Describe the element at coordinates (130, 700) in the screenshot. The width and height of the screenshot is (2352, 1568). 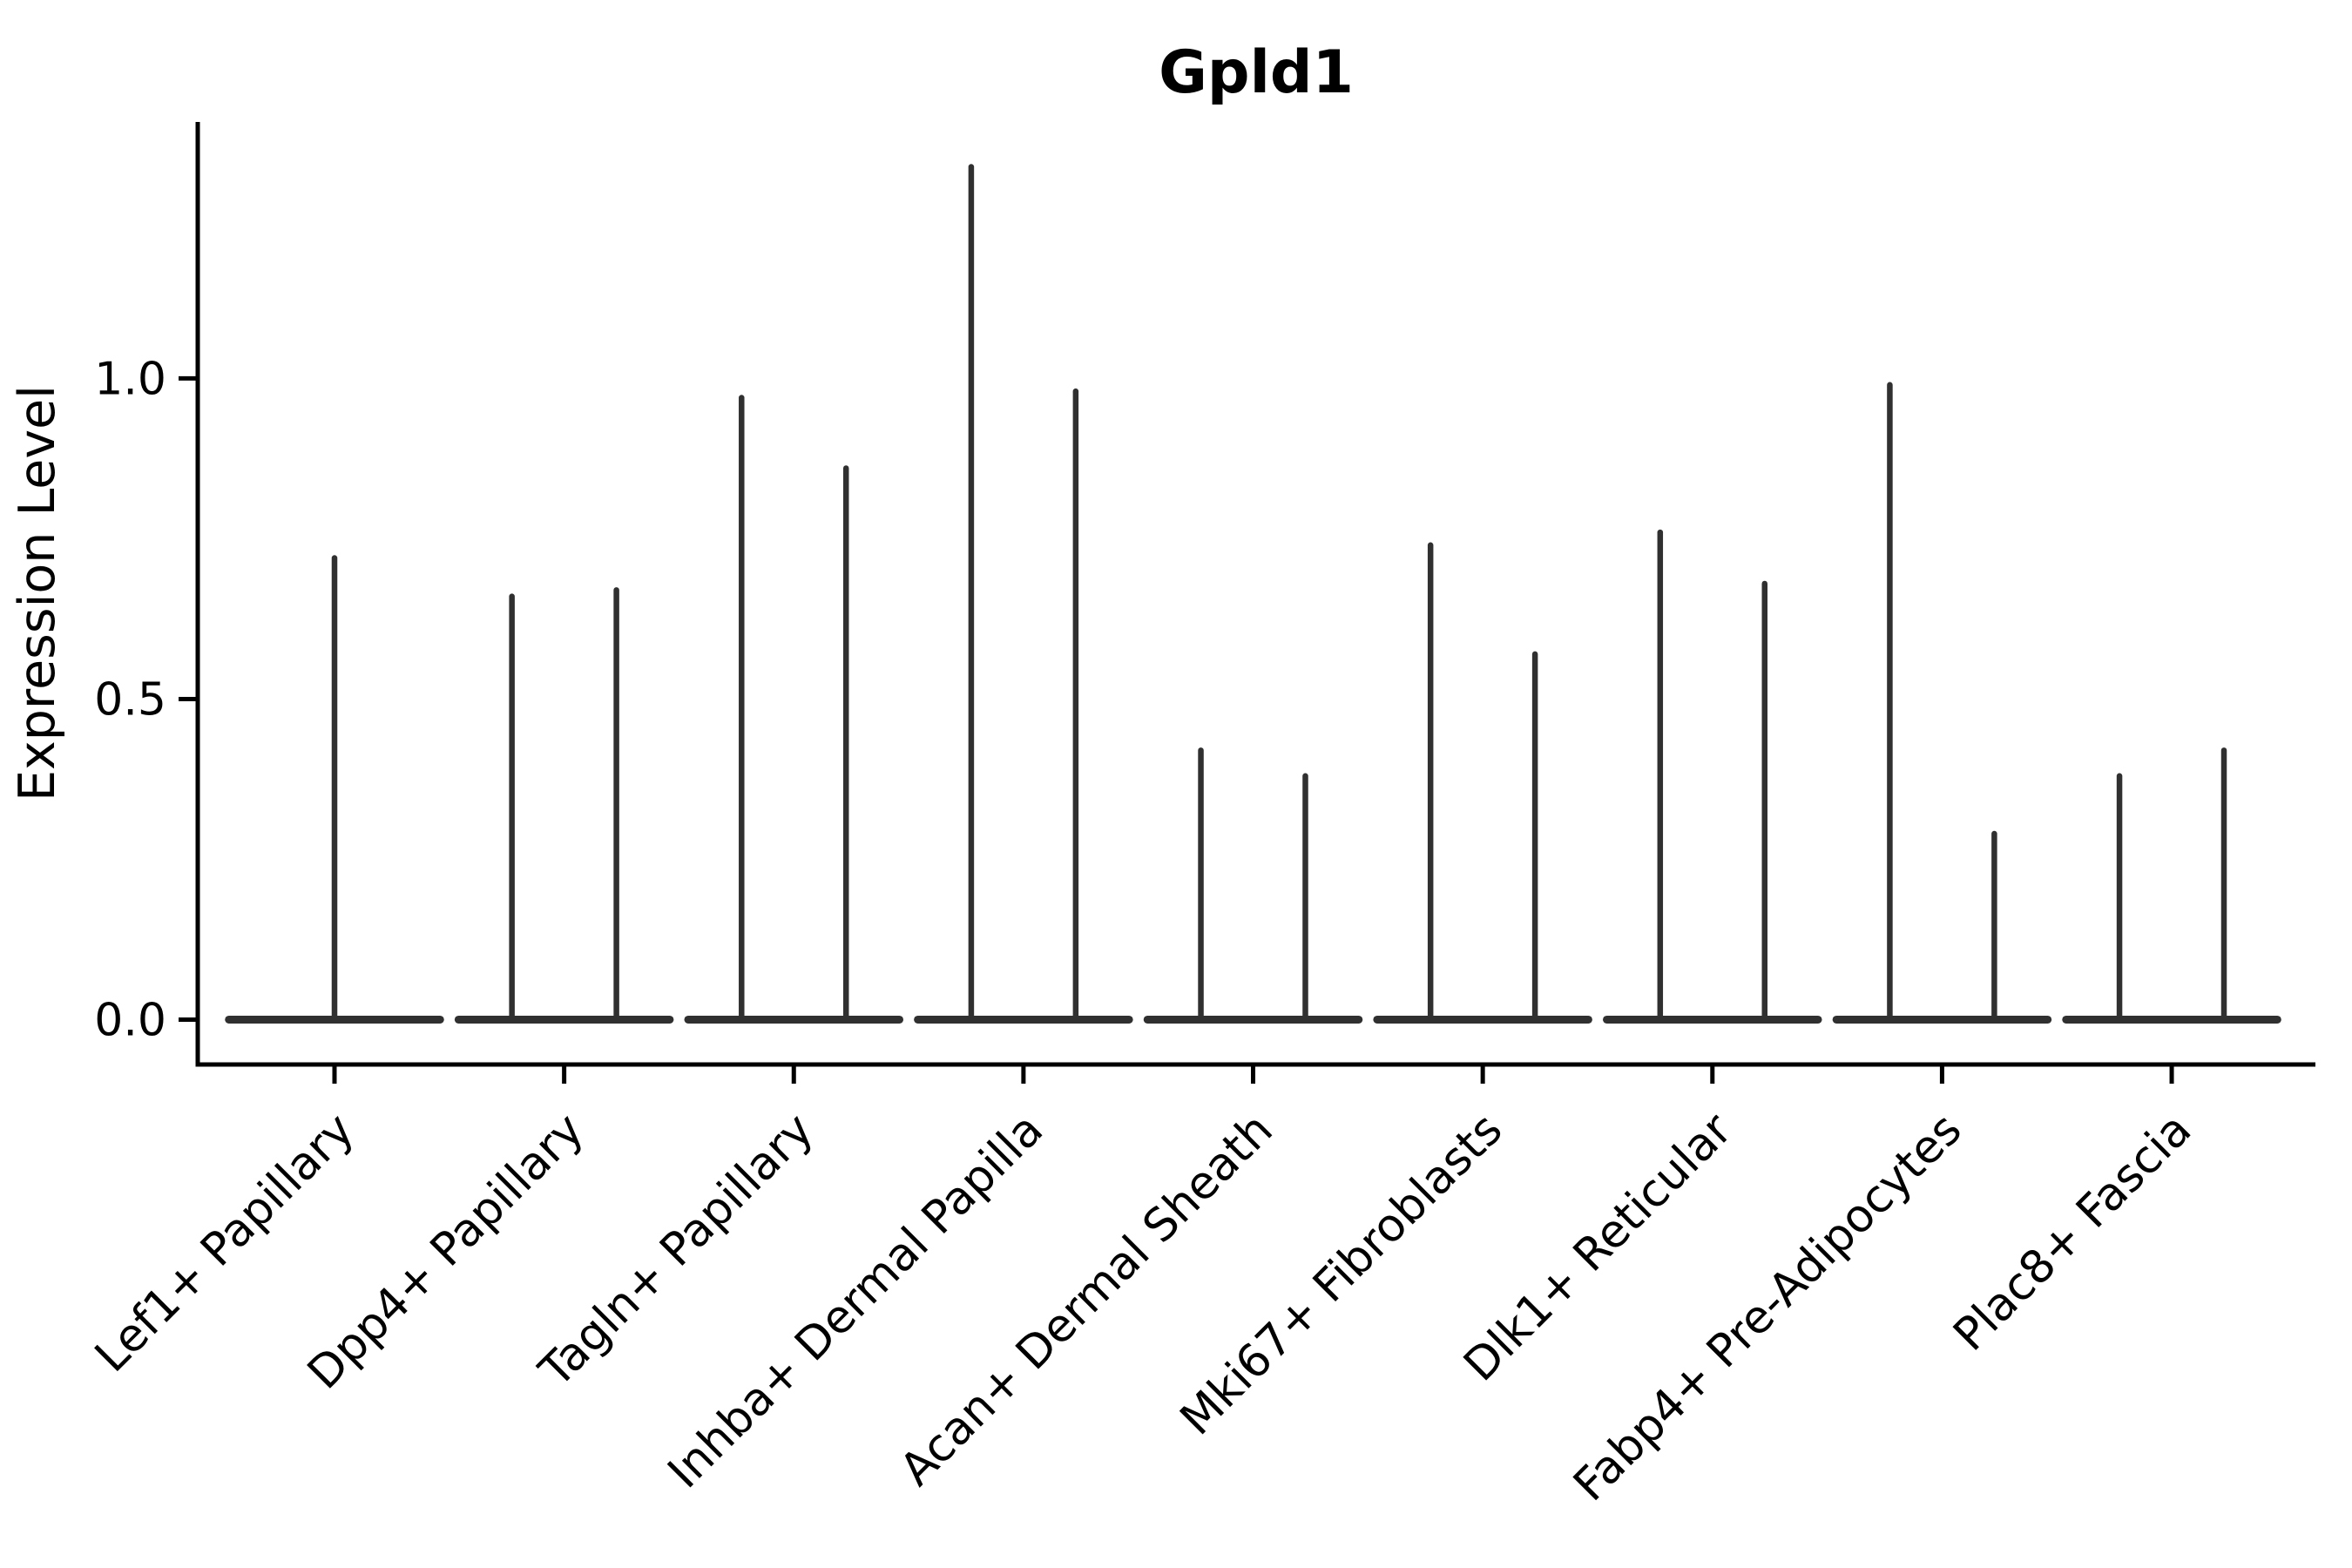
I see `y-tick-label: 0.5` at that location.